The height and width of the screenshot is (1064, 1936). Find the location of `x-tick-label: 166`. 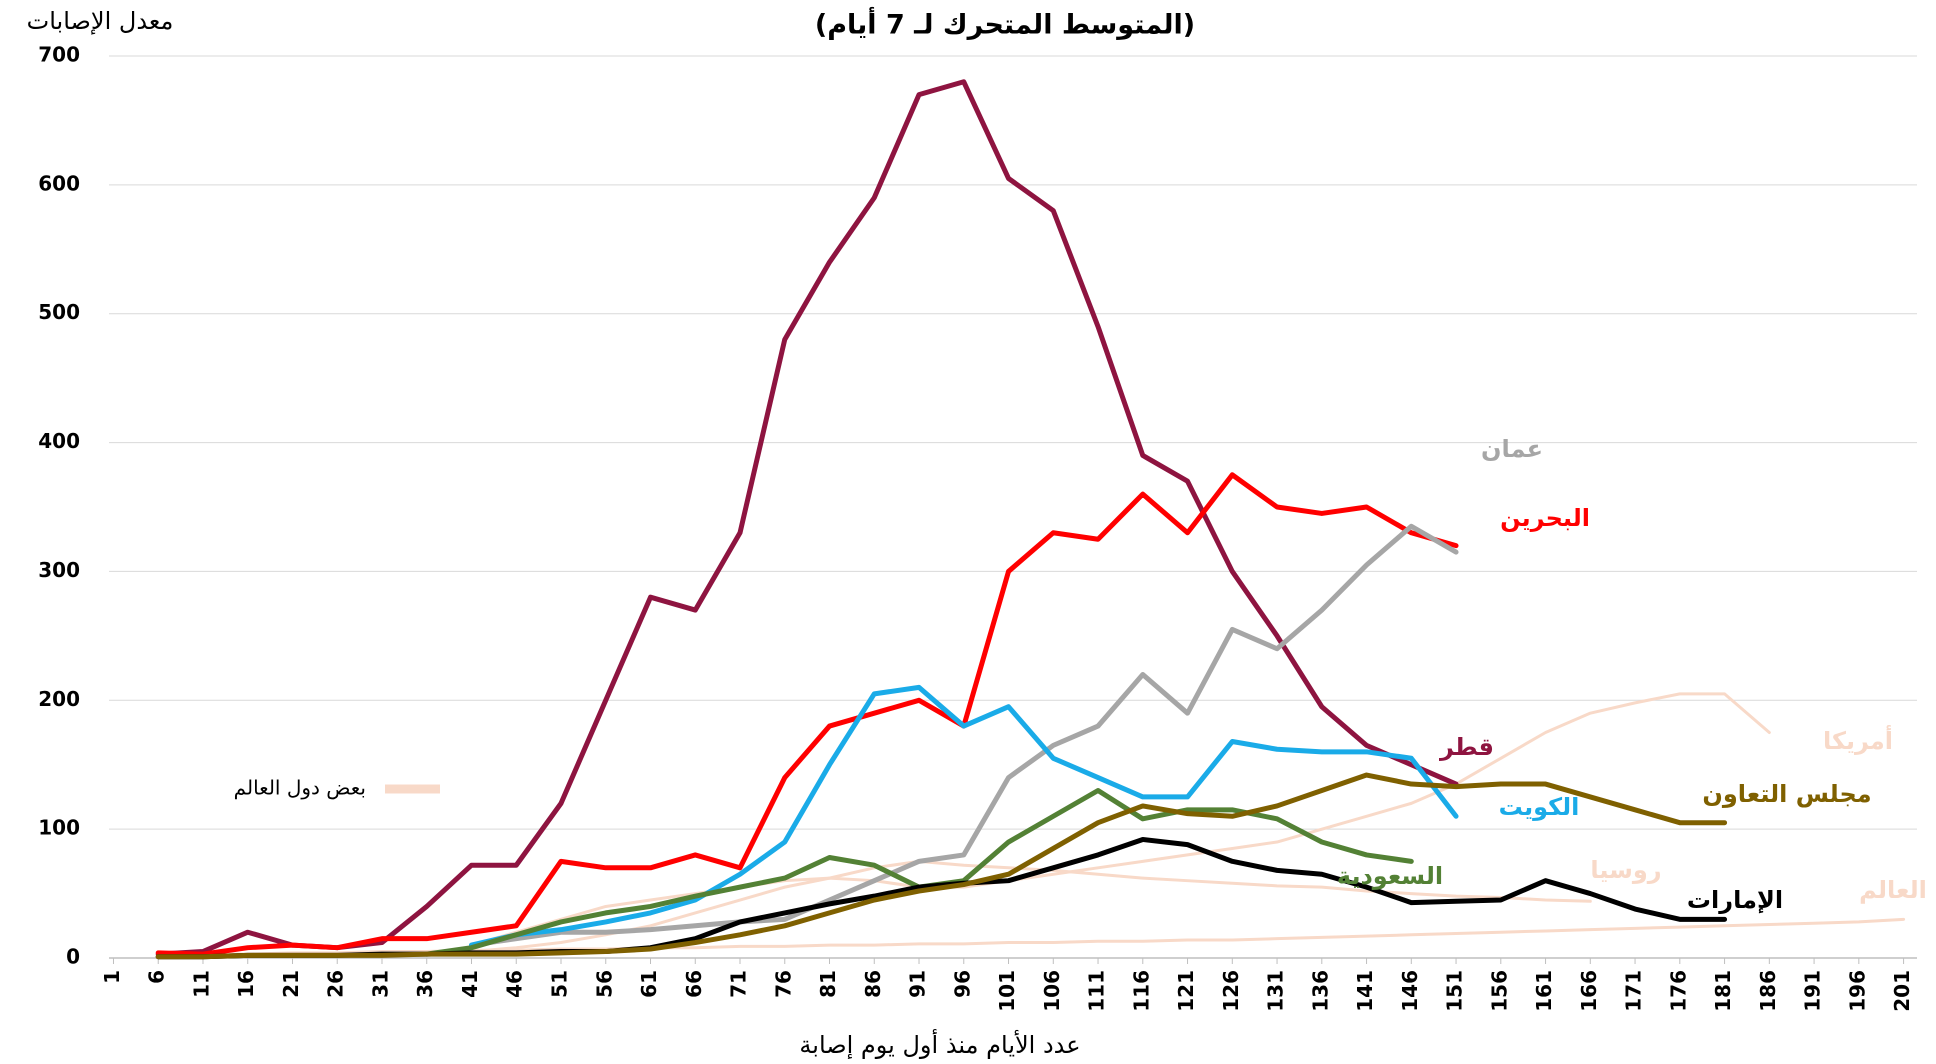

x-tick-label: 166 is located at coordinates (1589, 991).